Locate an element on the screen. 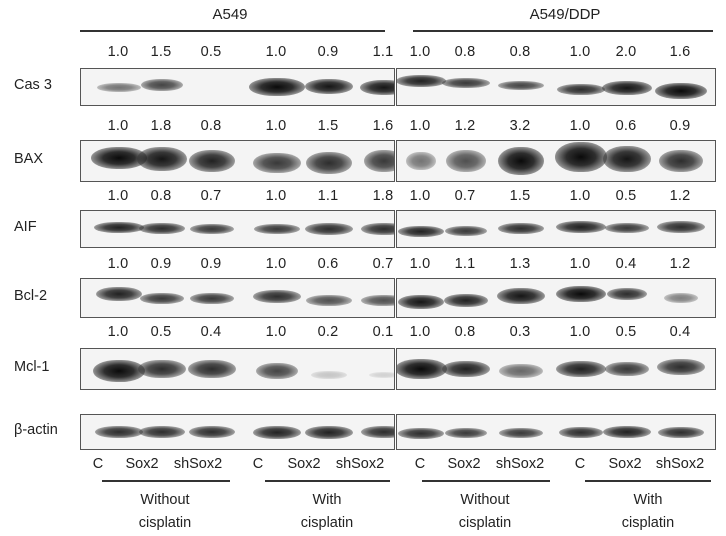 This screenshot has width=726, height=536. header-a549-ddp: A549/DDP is located at coordinates (565, 14).